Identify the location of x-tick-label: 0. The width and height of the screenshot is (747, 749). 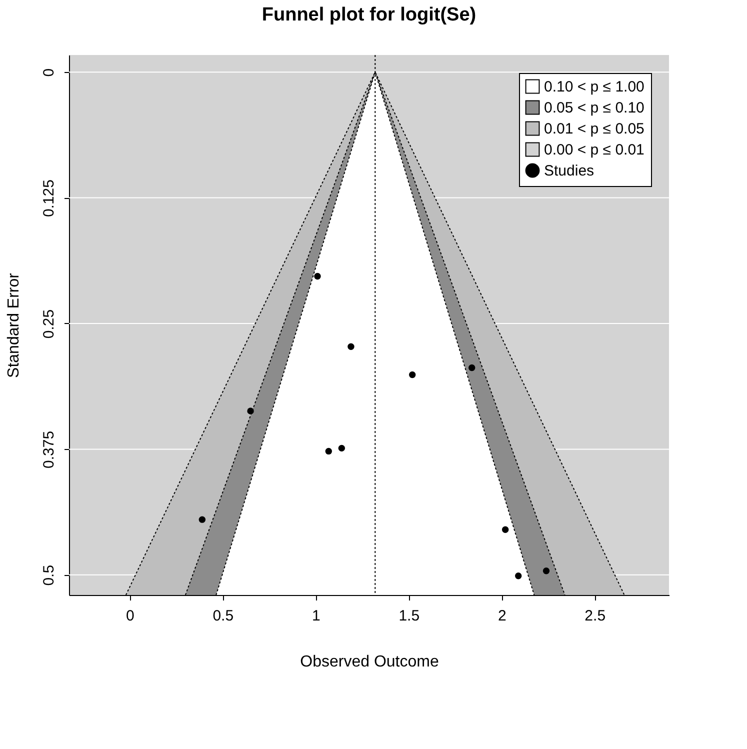
(130, 616).